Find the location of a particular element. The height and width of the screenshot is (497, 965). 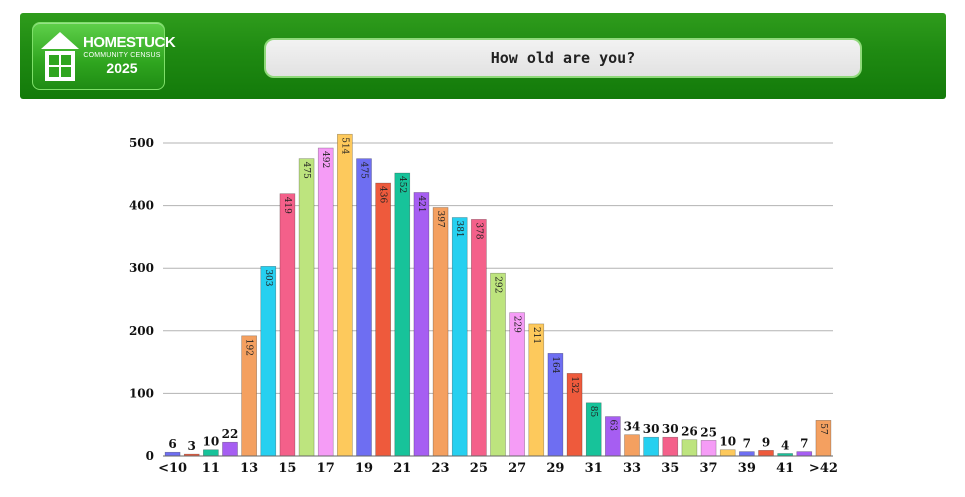

x-tick-label: 37 is located at coordinates (709, 468).